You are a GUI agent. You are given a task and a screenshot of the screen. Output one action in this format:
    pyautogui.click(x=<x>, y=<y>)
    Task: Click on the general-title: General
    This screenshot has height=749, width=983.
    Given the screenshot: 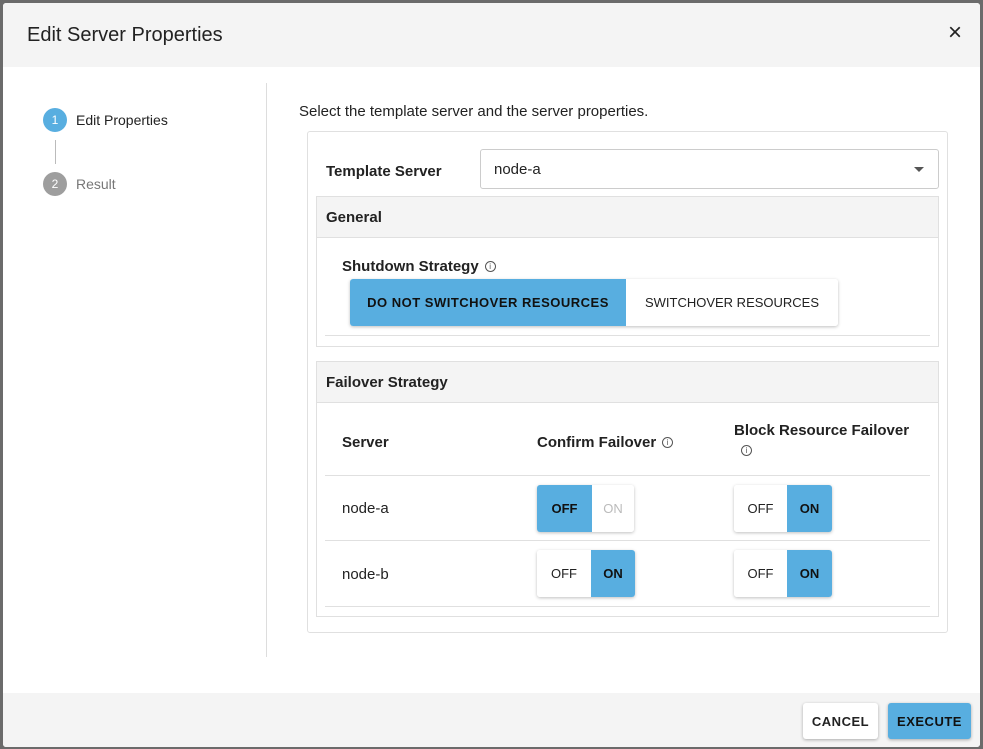 What is the action you would take?
    pyautogui.click(x=354, y=217)
    